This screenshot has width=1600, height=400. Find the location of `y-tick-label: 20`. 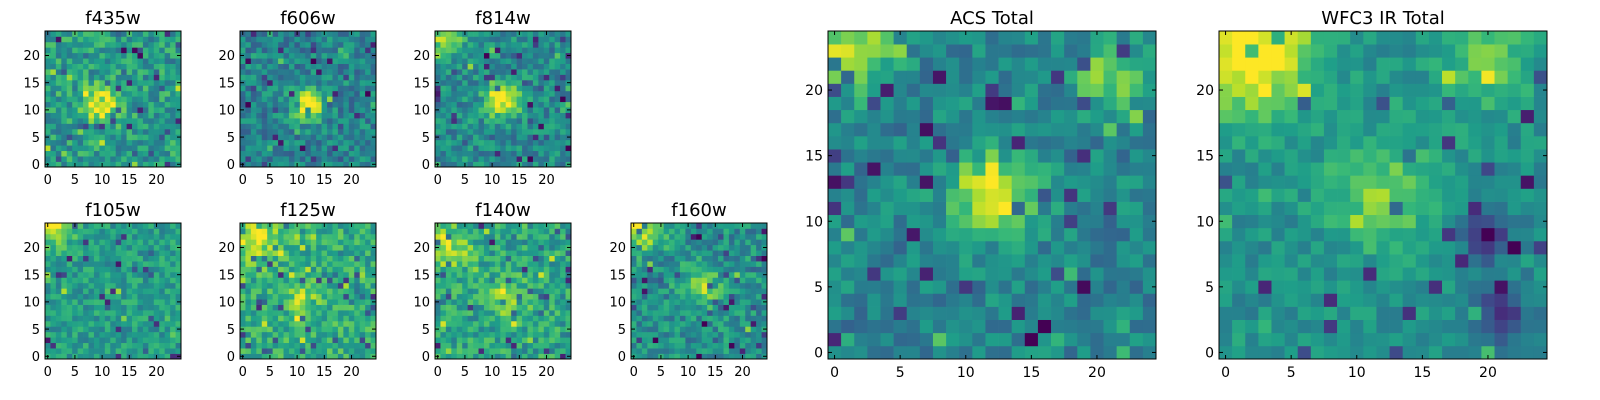

y-tick-label: 20 is located at coordinates (226, 248).